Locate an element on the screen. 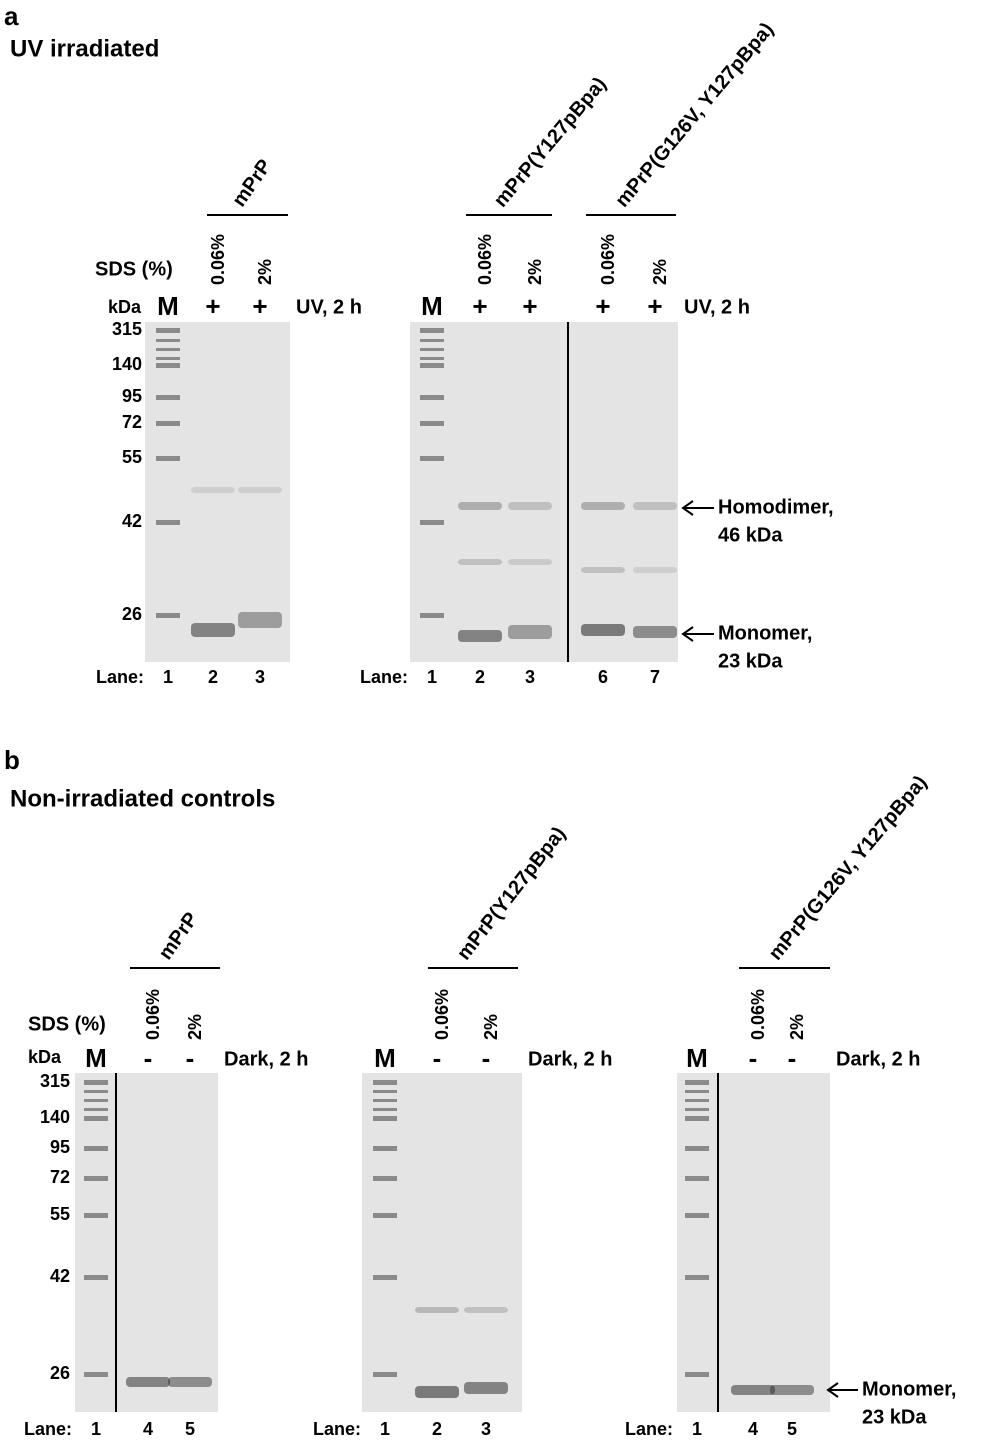  marker-size: 140 is located at coordinates (55, 1117).